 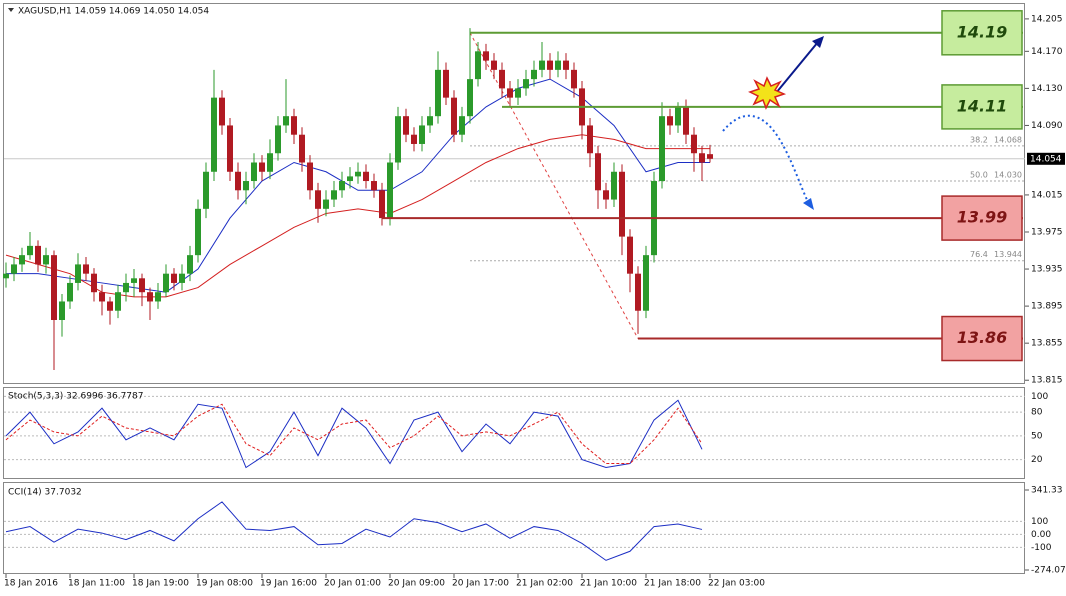 I want to click on explosion-icon, so click(x=767, y=93).